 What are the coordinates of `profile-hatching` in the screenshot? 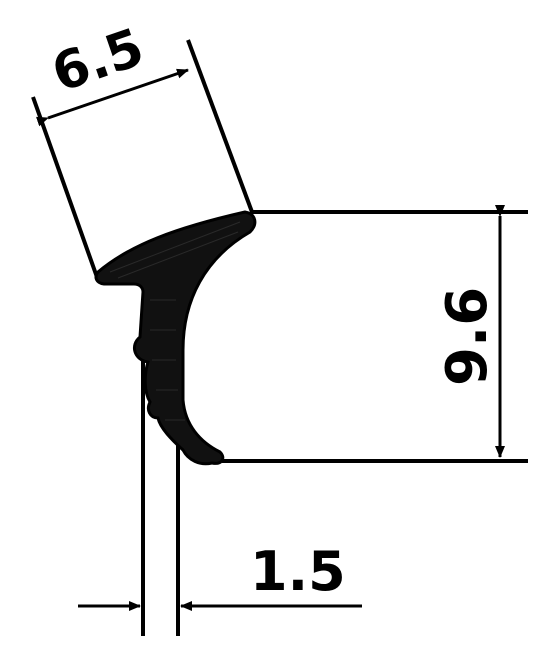 It's located at (175, 321).